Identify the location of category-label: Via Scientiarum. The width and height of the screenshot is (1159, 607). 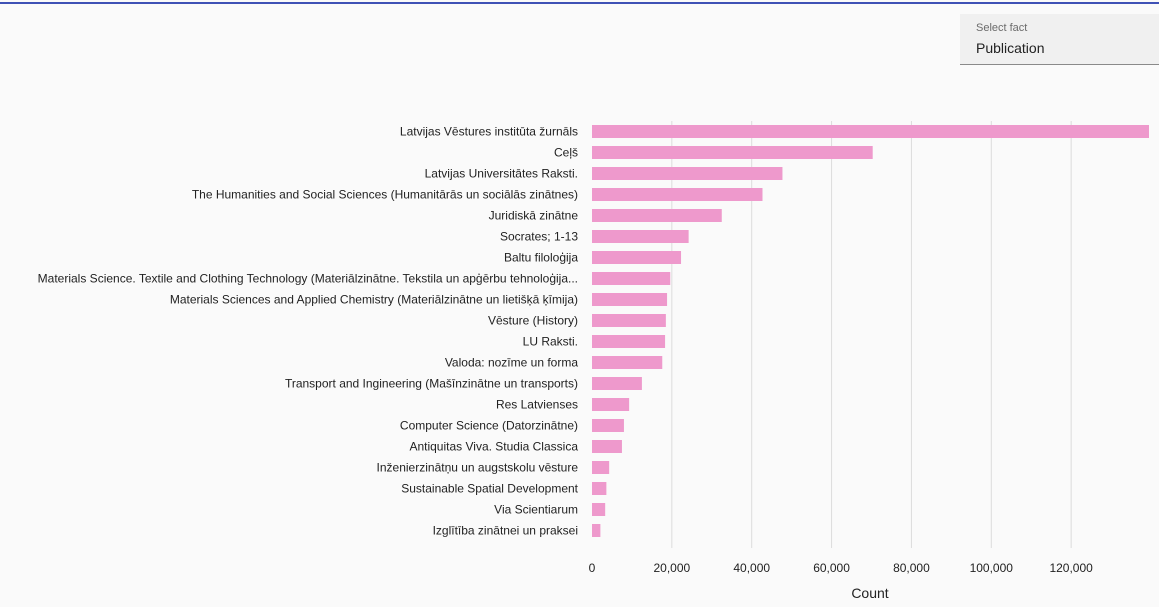
(536, 510).